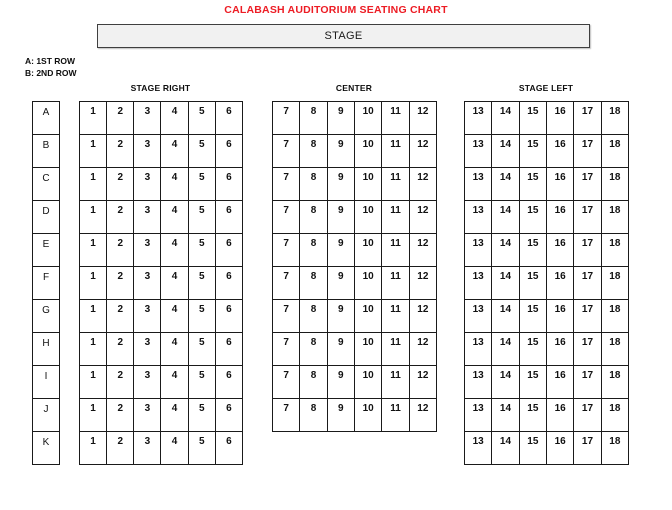 This screenshot has height=510, width=672. I want to click on row-label-cell: D, so click(46, 217).